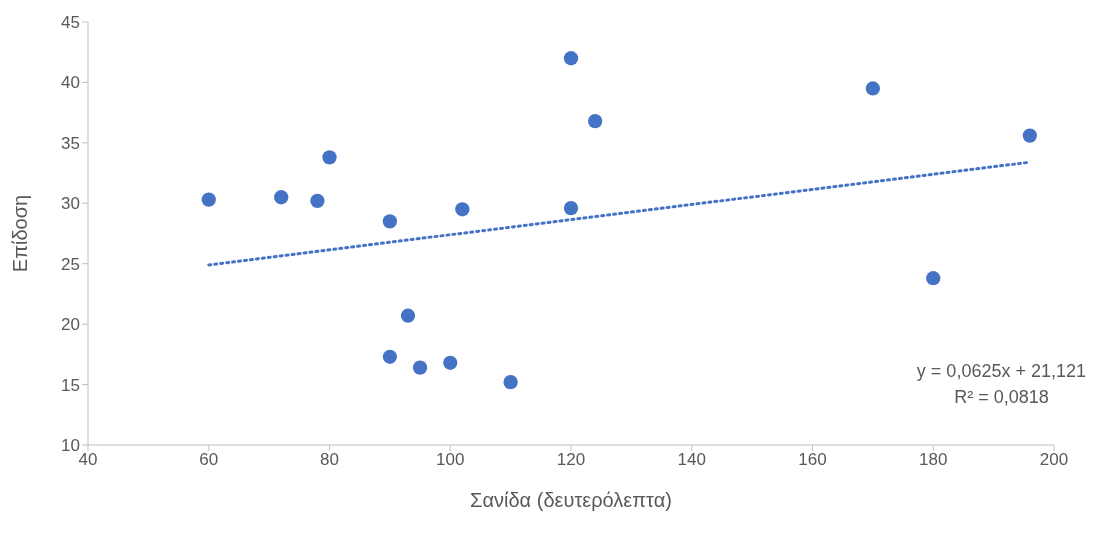 The height and width of the screenshot is (533, 1102). What do you see at coordinates (70, 446) in the screenshot?
I see `y-tick-label: 10` at bounding box center [70, 446].